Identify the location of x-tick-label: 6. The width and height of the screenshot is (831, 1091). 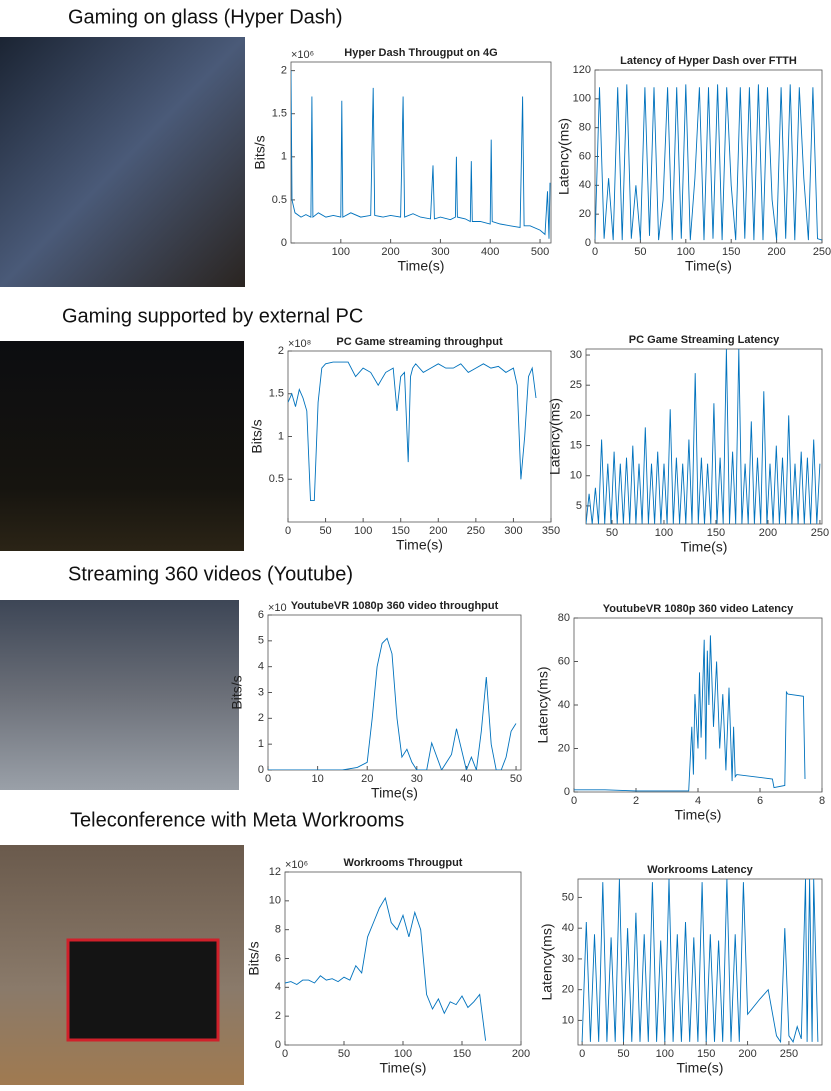
(760, 801).